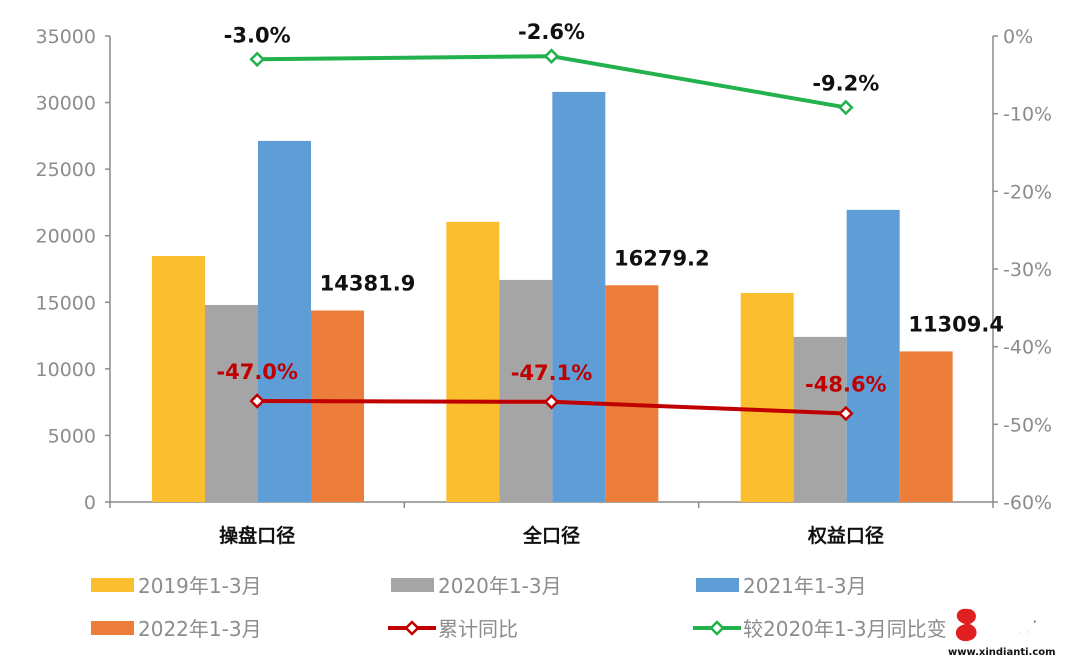 The height and width of the screenshot is (659, 1080). What do you see at coordinates (66, 37) in the screenshot?
I see `y-tick-label: 35000` at bounding box center [66, 37].